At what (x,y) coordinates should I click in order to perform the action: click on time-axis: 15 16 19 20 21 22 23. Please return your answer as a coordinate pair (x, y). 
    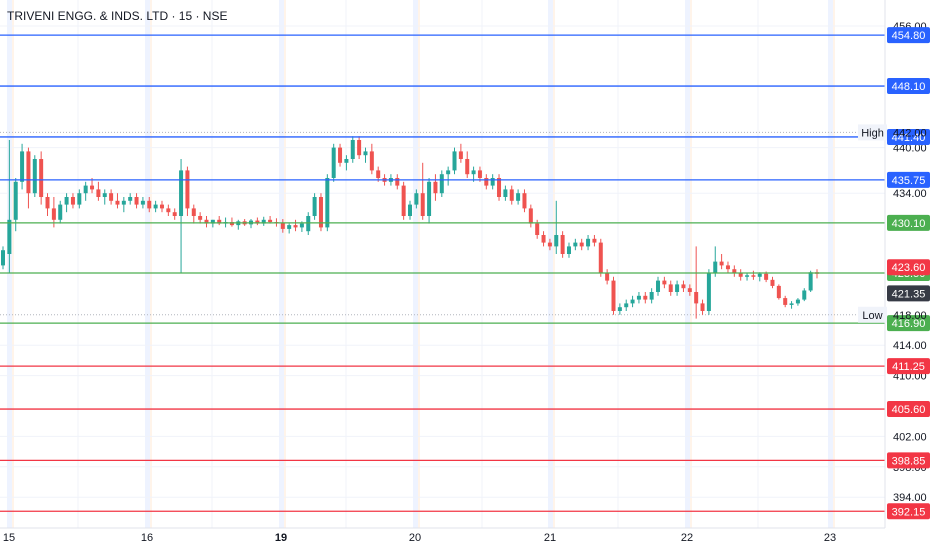
    Looking at the image, I should click on (419, 538).